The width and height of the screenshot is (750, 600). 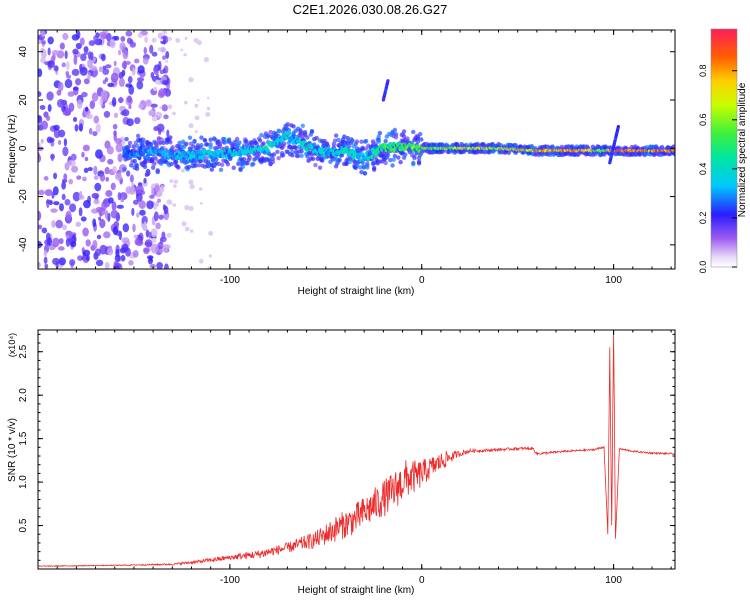 I want to click on y-tick-label: 20, so click(x=23, y=100).